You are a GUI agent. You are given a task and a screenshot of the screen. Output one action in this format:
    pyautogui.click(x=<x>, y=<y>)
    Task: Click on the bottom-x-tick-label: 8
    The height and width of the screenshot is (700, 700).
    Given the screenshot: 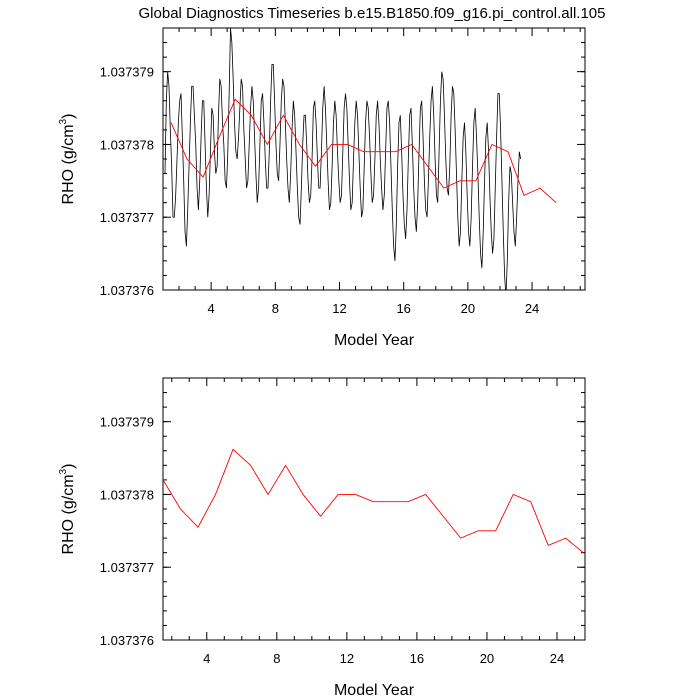 What is the action you would take?
    pyautogui.click(x=276, y=658)
    